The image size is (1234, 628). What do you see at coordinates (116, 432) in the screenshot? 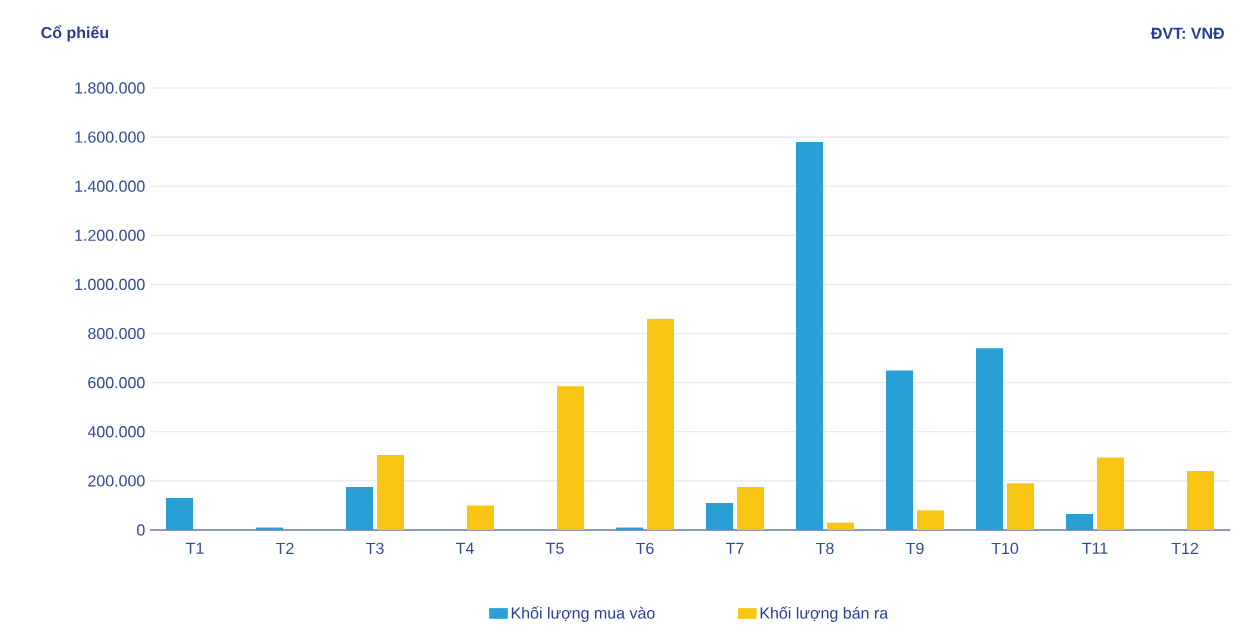
I see `y-tick-label: 400.000` at bounding box center [116, 432].